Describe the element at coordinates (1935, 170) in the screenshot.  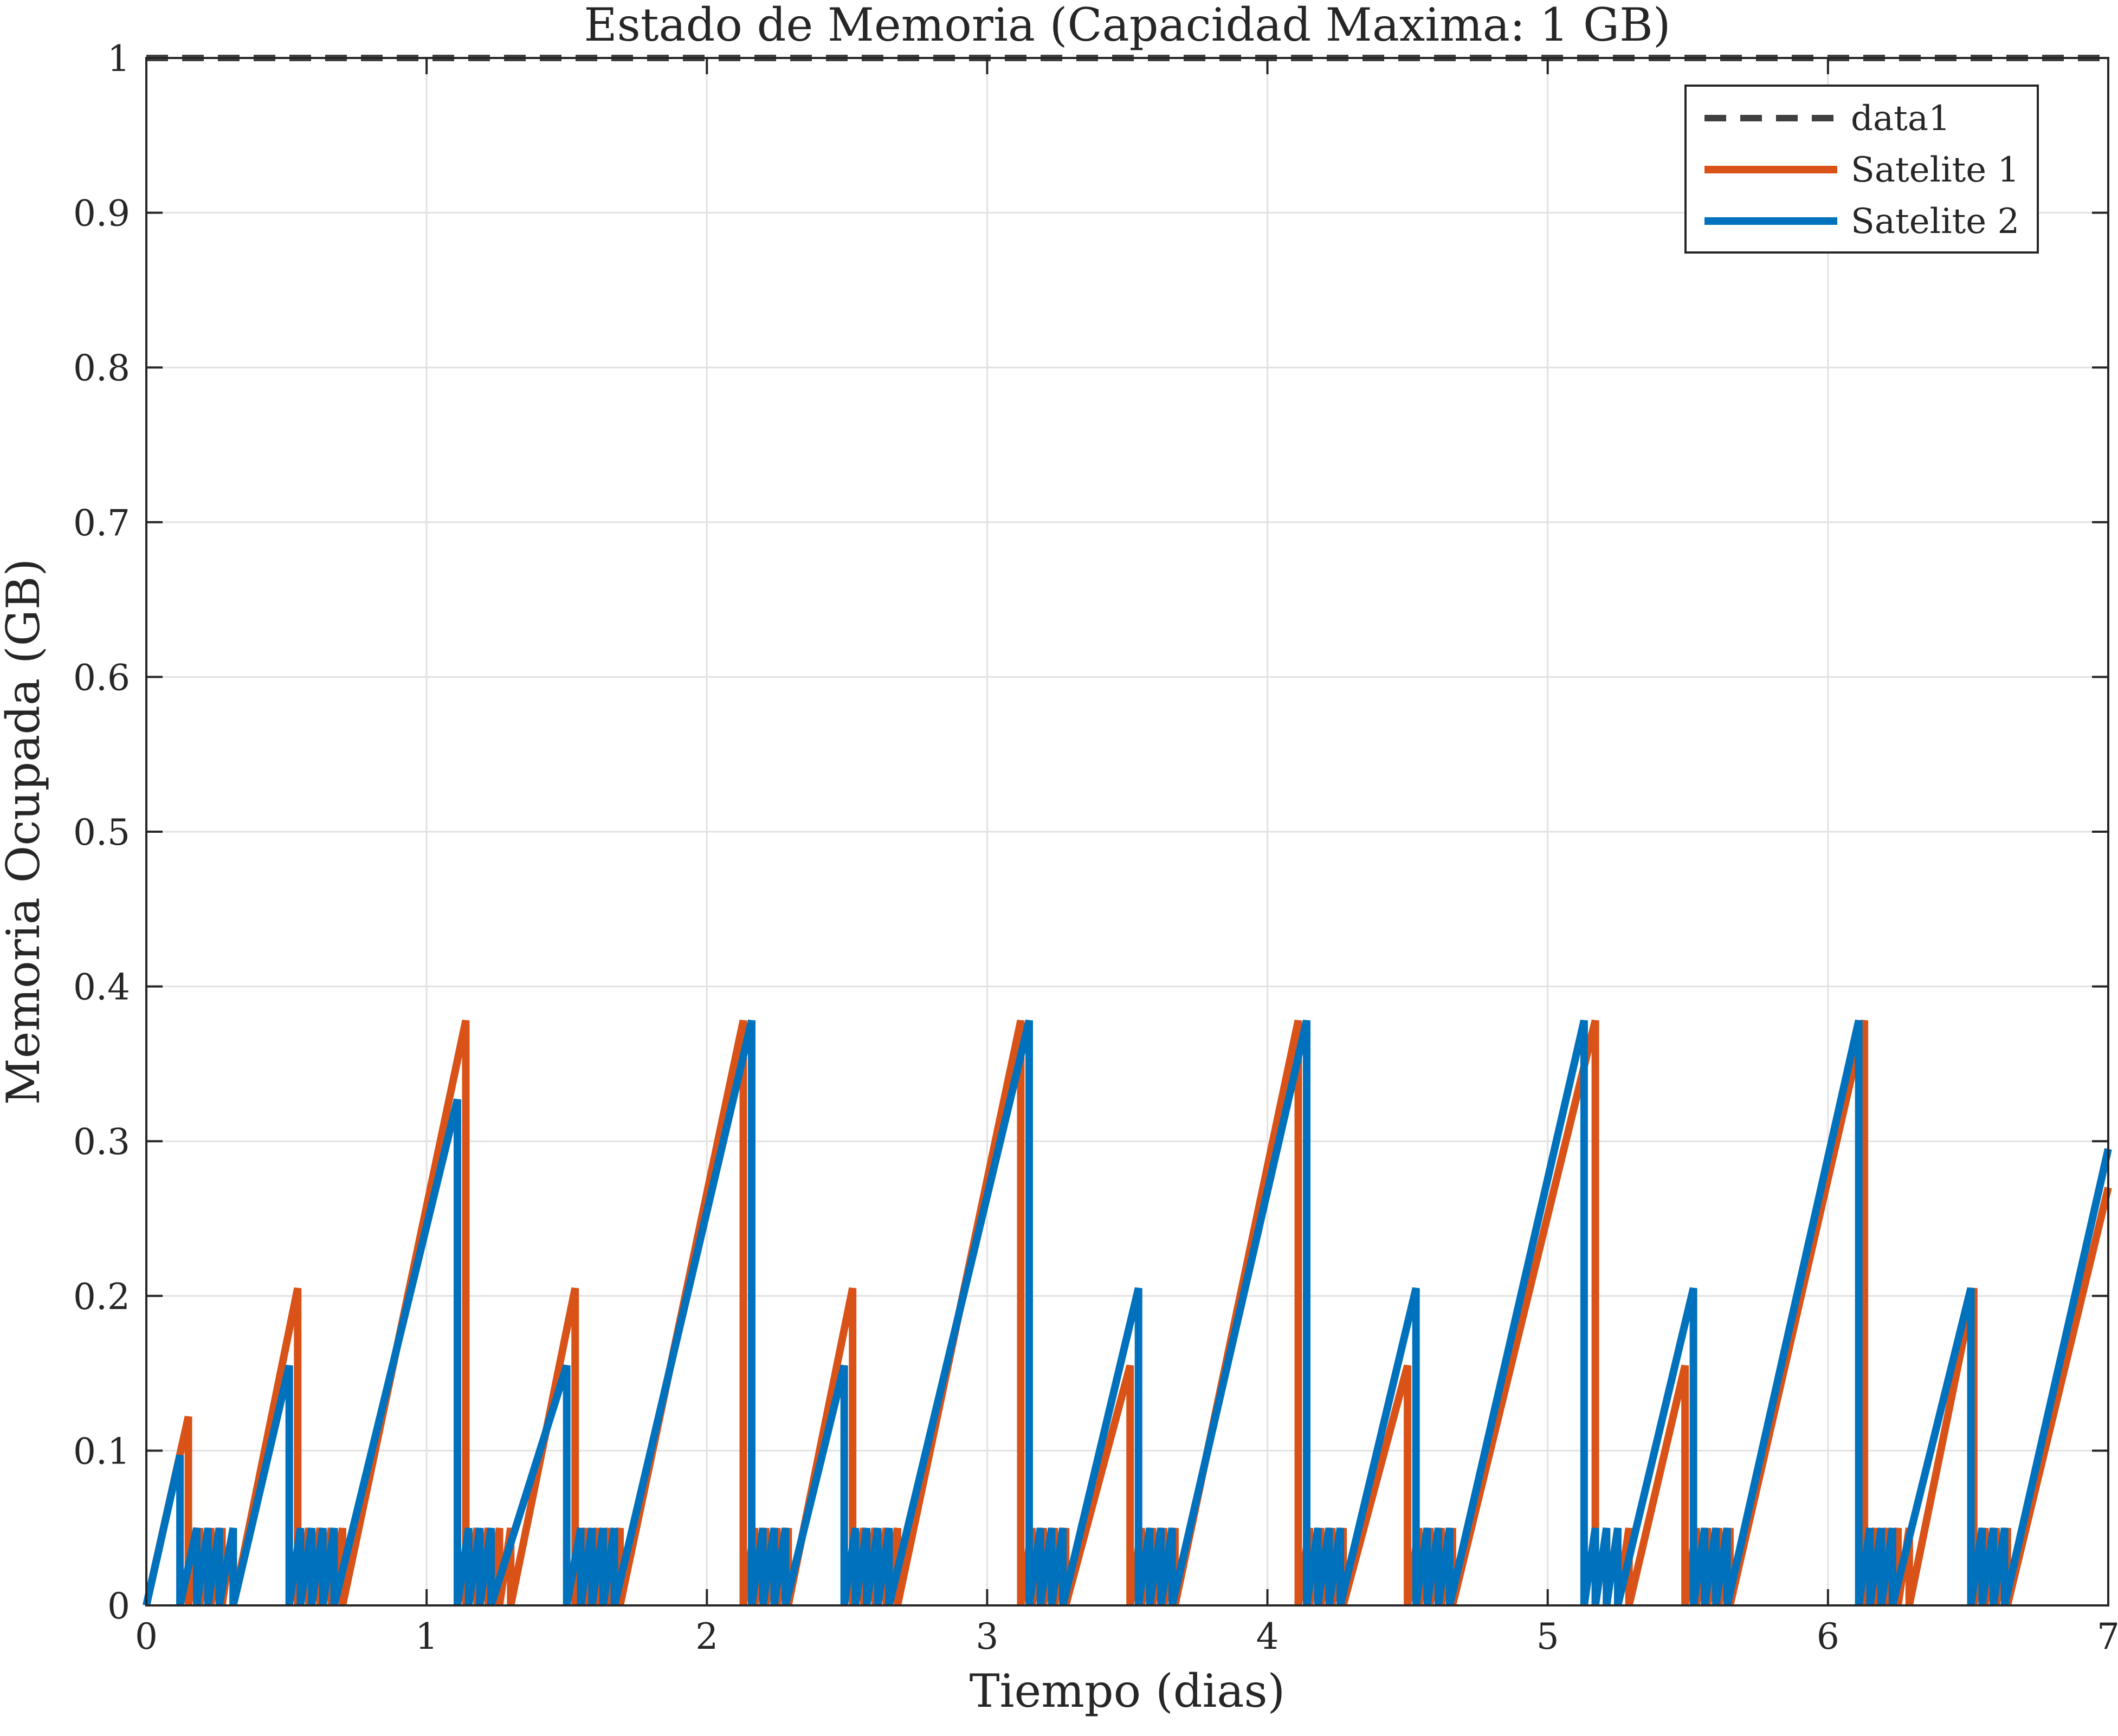
I see `legend-label-1: Satelite 1` at that location.